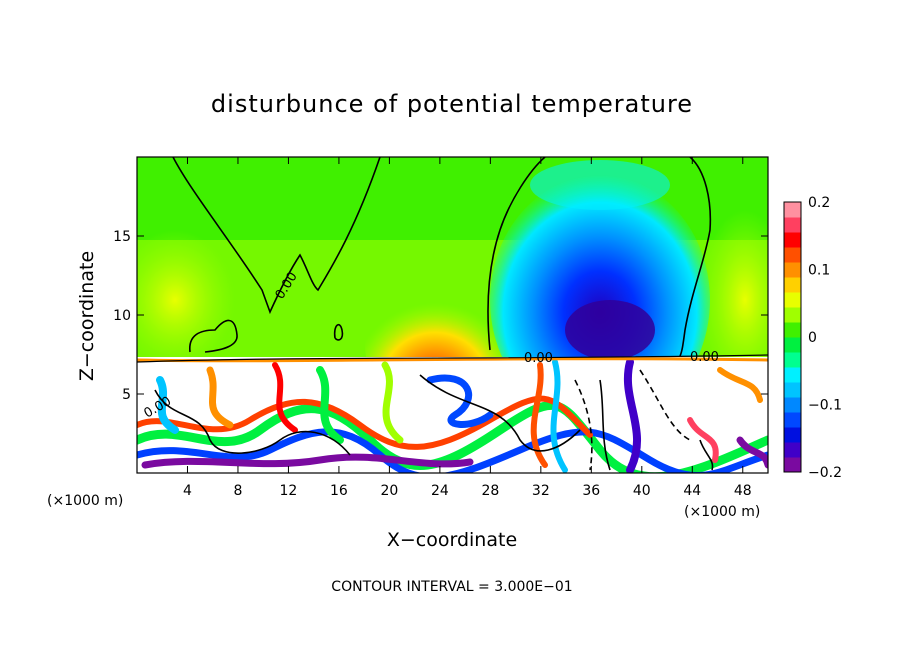  Describe the element at coordinates (490, 491) in the screenshot. I see `x-tick-label: 28` at that location.